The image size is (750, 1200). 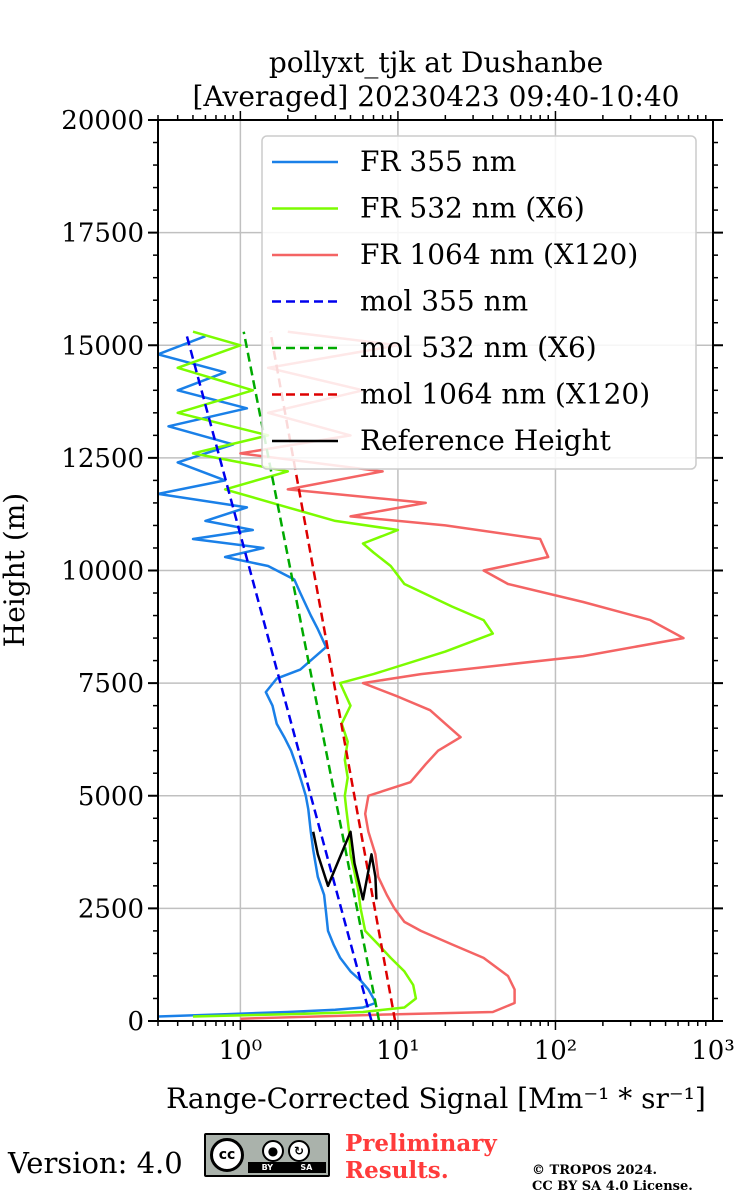 What do you see at coordinates (556, 1051) in the screenshot?
I see `x-tick-label: 10²` at bounding box center [556, 1051].